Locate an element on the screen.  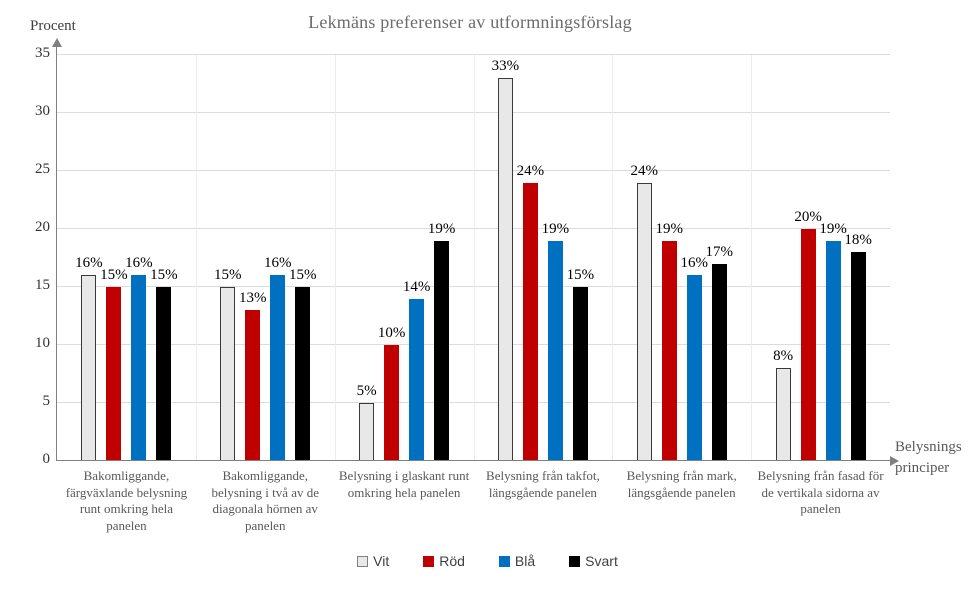
y-axis-arrow-icon is located at coordinates (57, 42).